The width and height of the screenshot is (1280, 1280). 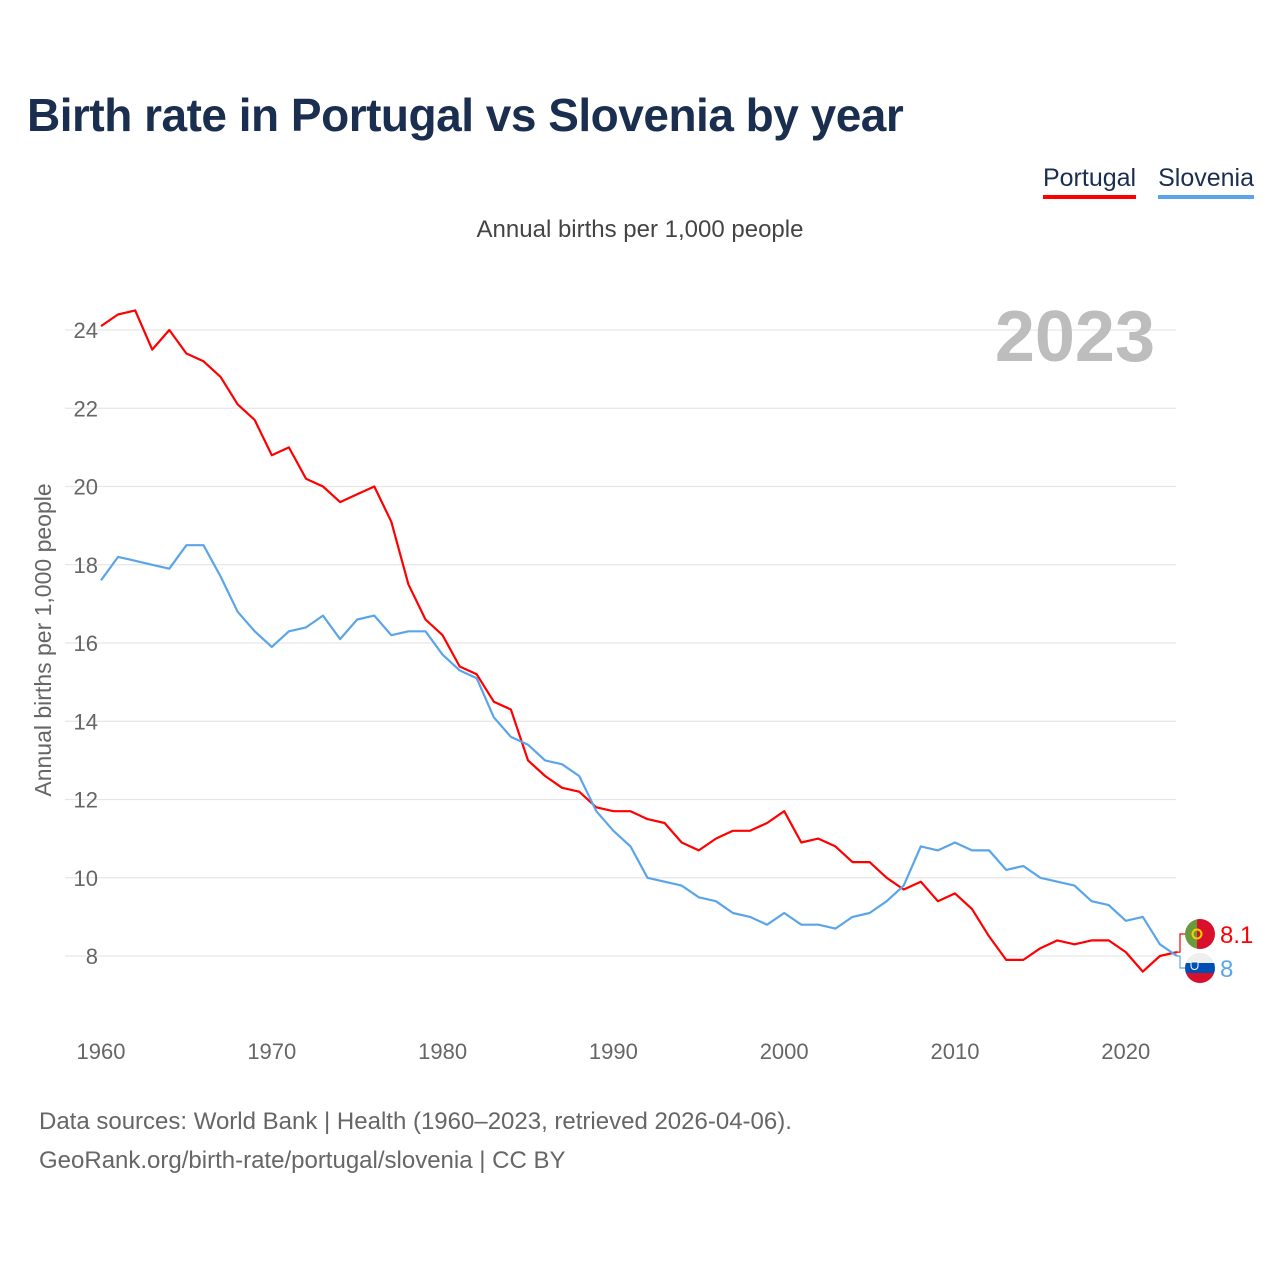 I want to click on y-tick-label: 18, so click(x=86, y=565).